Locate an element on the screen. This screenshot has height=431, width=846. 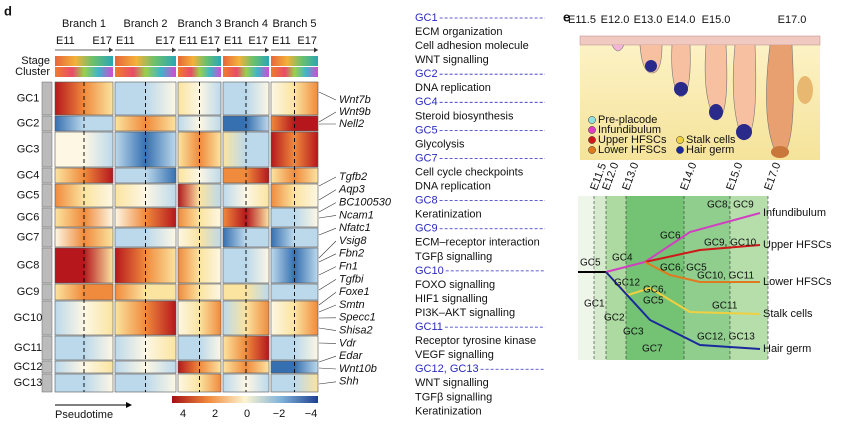
tree-label: GC6, GC5 is located at coordinates (683, 268).